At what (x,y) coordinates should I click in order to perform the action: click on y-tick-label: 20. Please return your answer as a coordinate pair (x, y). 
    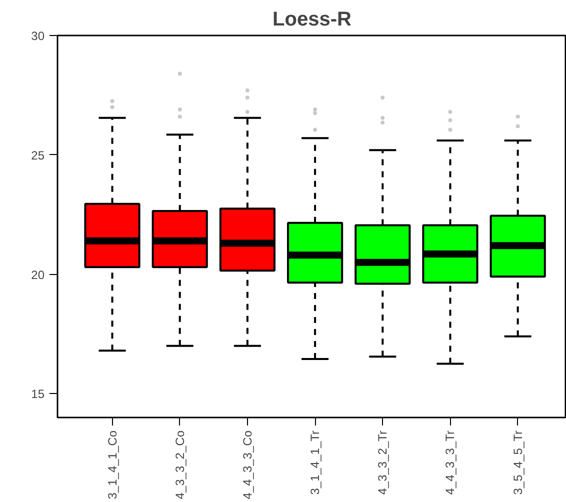
    Looking at the image, I should click on (38, 275).